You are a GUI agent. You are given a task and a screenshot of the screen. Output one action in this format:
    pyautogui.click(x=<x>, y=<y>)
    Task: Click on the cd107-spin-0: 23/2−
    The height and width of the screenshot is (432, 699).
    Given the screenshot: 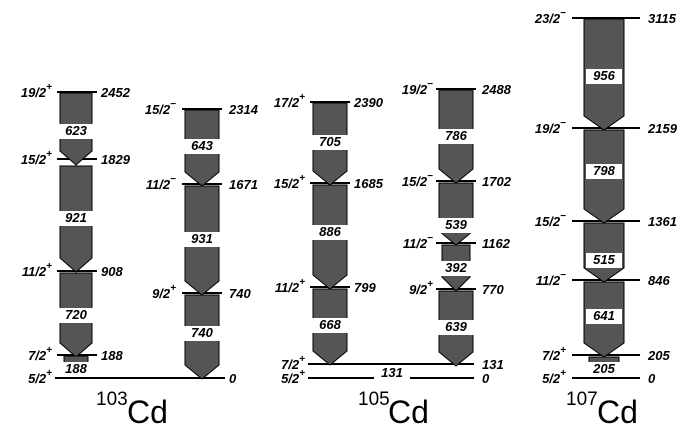 What is the action you would take?
    pyautogui.click(x=550, y=17)
    